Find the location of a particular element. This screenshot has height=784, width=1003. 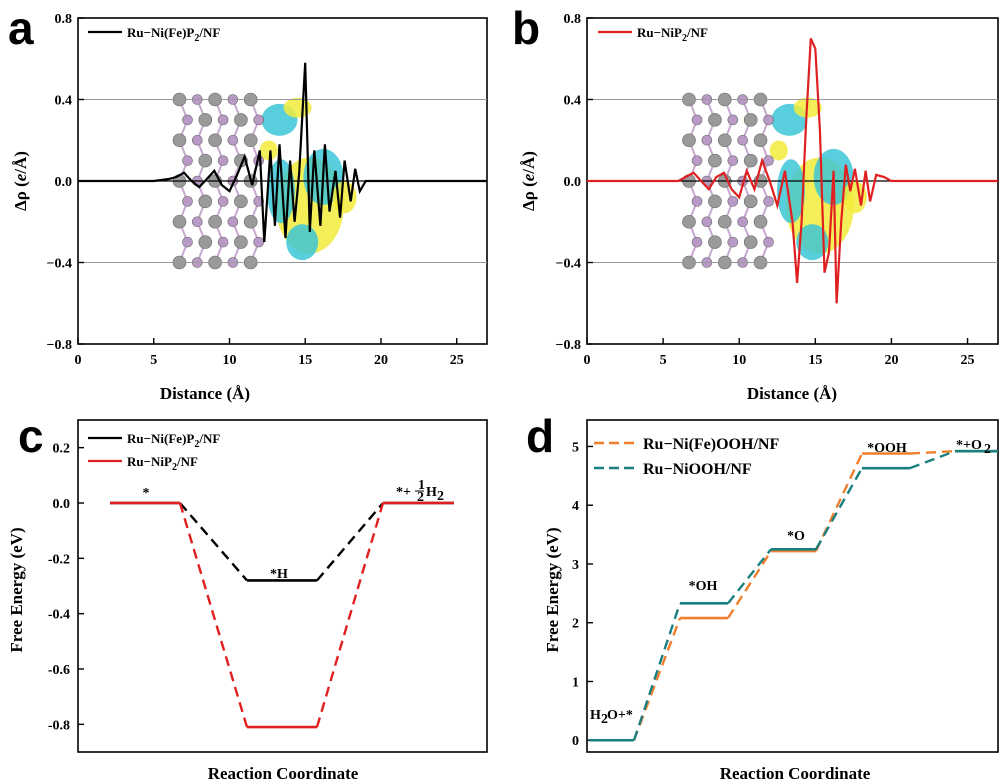

label-final-prefix: *+ is located at coordinates (403, 492).